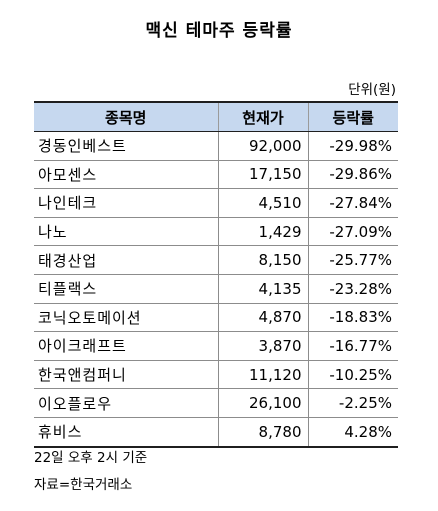 The width and height of the screenshot is (438, 511). What do you see at coordinates (126, 260) in the screenshot?
I see `stock-name-cell: 태경산업` at bounding box center [126, 260].